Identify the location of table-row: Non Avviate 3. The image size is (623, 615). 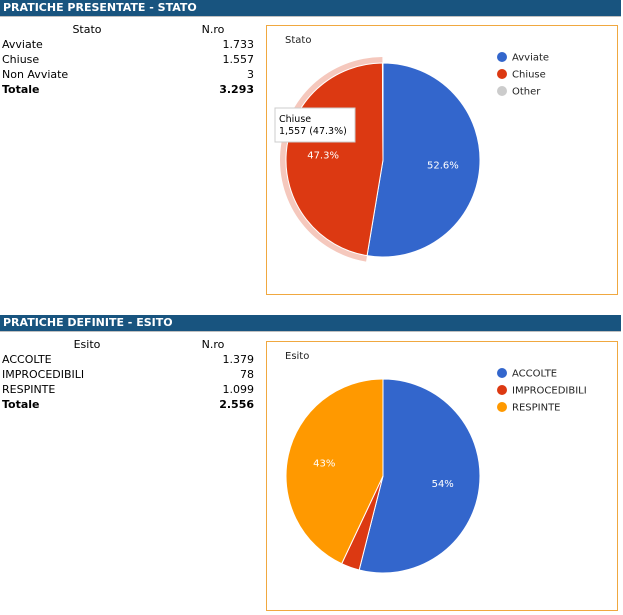
(128, 74).